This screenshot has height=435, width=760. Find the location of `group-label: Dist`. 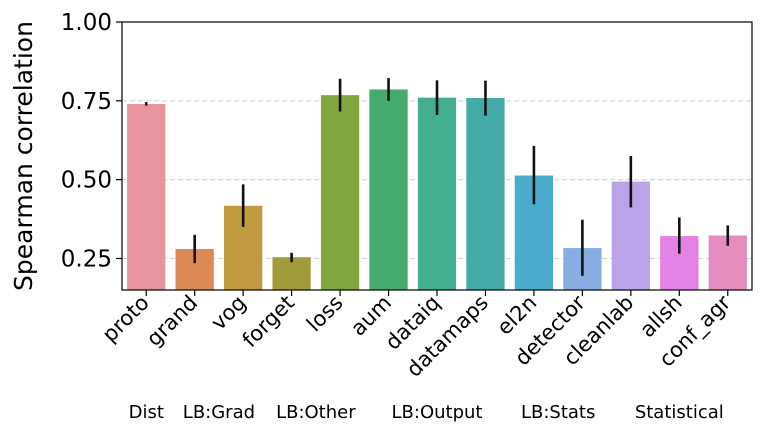

group-label: Dist is located at coordinates (146, 412).